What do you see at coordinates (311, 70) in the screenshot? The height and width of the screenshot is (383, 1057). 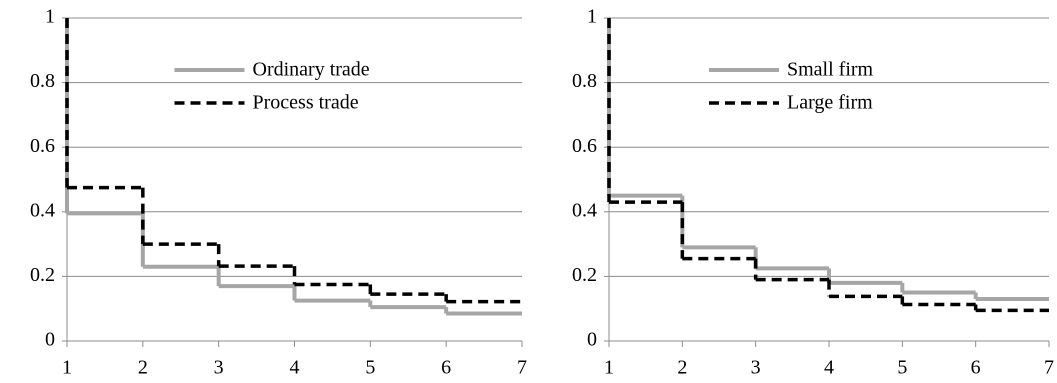 I see `legend-label: Ordinary trade` at bounding box center [311, 70].